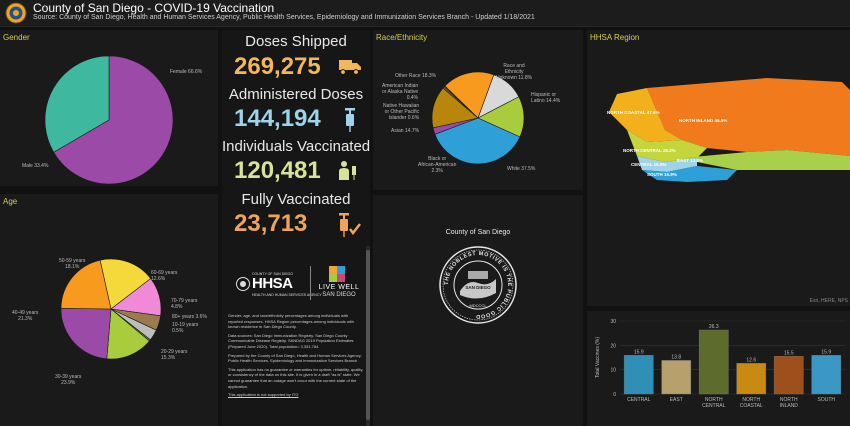 The image size is (850, 426). I want to click on x-tick-label: COASTAL, so click(751, 406).